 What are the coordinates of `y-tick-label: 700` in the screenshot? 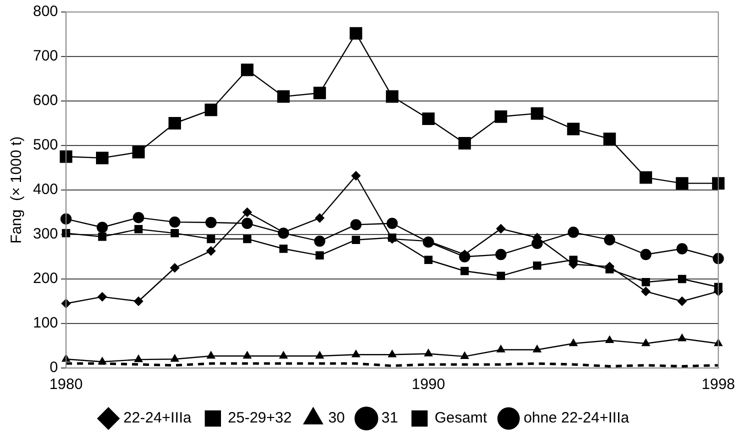 It's located at (45, 56).